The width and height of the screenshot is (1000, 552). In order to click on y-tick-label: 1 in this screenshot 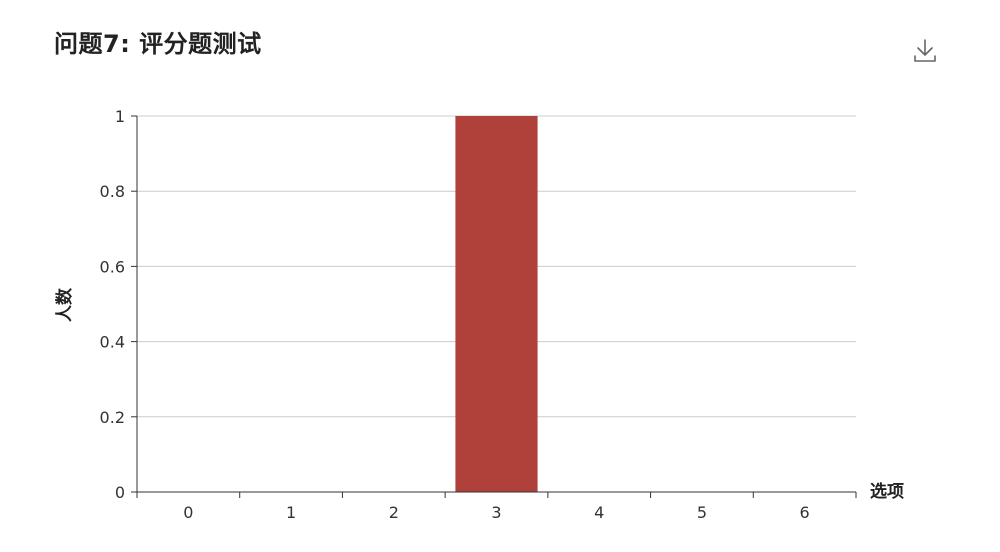, I will do `click(120, 116)`.